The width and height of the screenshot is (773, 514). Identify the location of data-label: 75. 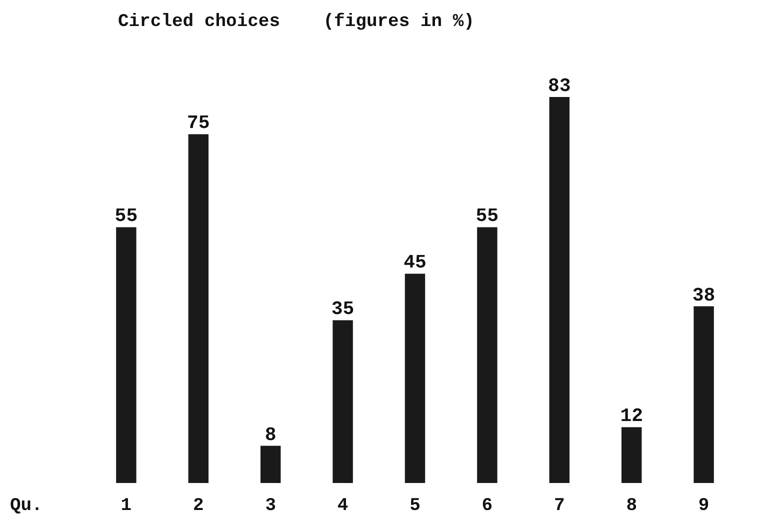
(198, 123).